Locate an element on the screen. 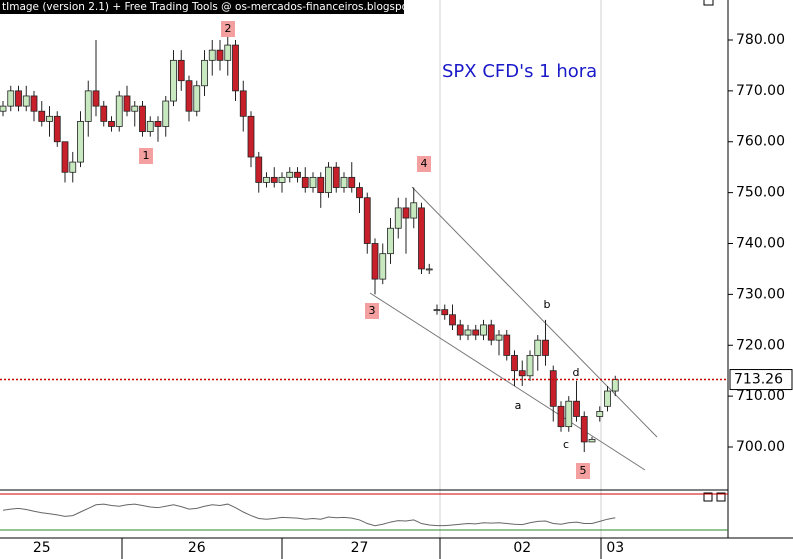  y-tick-label: 700.00 is located at coordinates (760, 447).